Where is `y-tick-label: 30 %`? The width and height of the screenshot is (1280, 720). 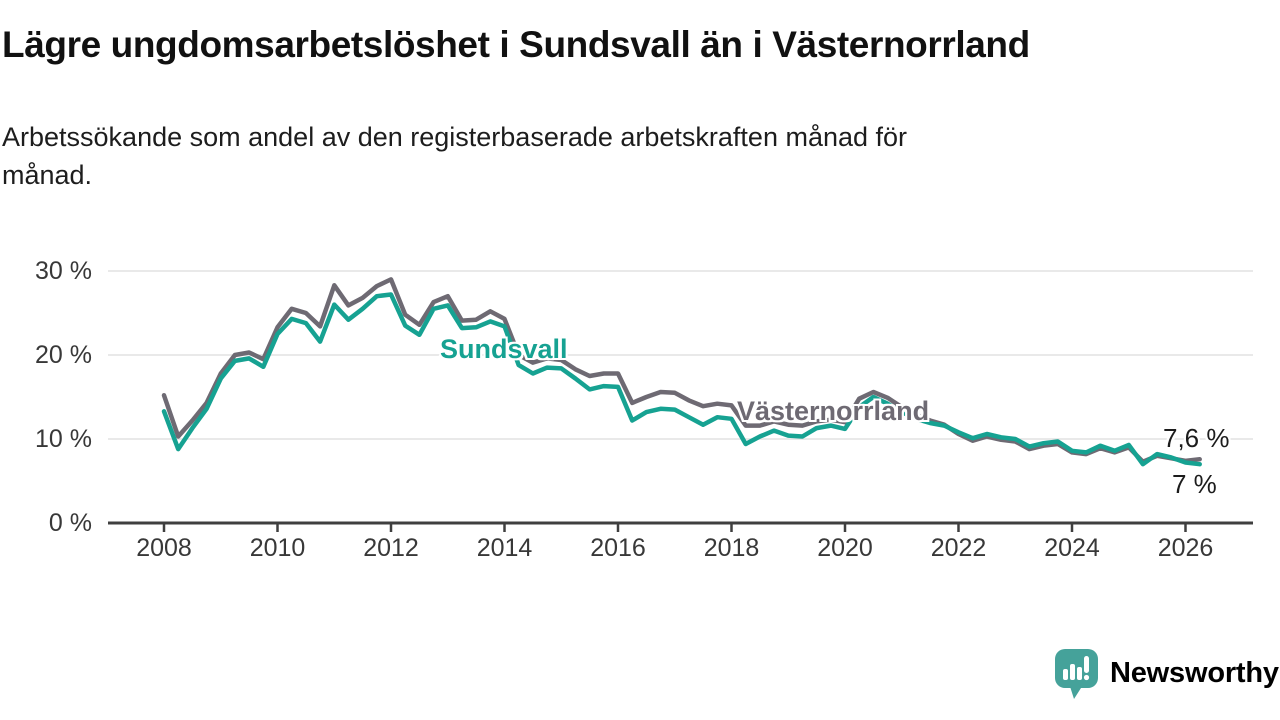
y-tick-label: 30 % is located at coordinates (63, 271).